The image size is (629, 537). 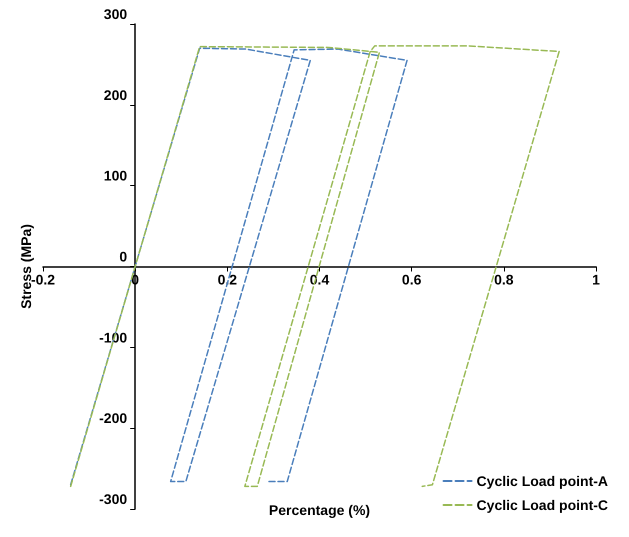 What do you see at coordinates (412, 280) in the screenshot?
I see `x-tick-label: 0.6` at bounding box center [412, 280].